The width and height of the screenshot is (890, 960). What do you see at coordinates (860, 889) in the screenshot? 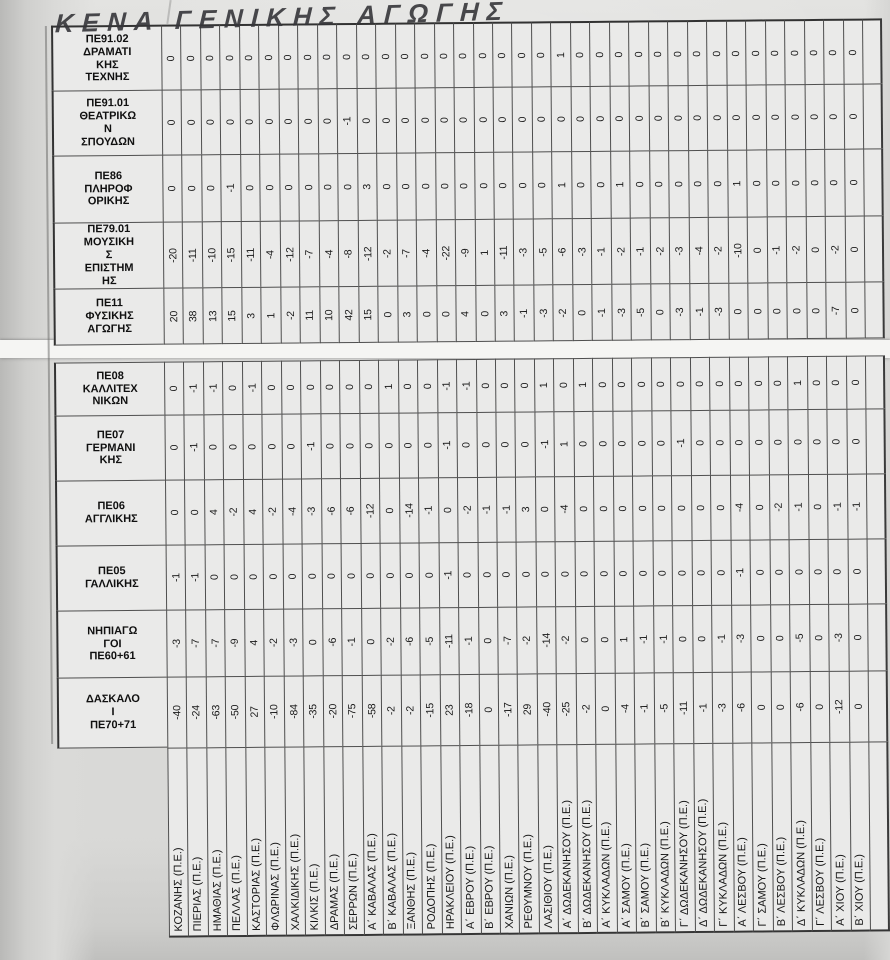
I see `region-label: Β΄ ΧΙΟΥ (Π.Ε.)` at bounding box center [860, 889].